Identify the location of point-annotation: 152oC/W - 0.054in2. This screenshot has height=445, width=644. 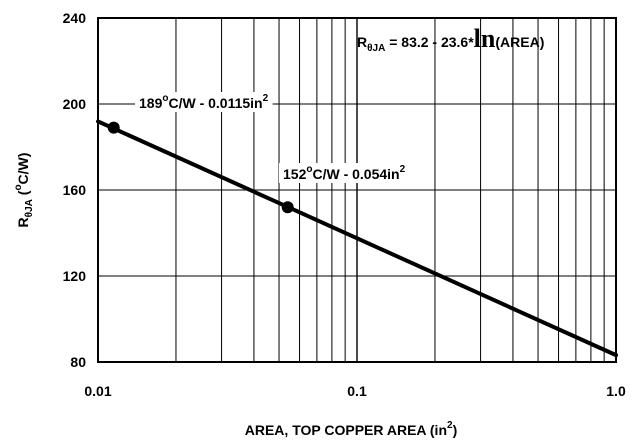
(344, 173).